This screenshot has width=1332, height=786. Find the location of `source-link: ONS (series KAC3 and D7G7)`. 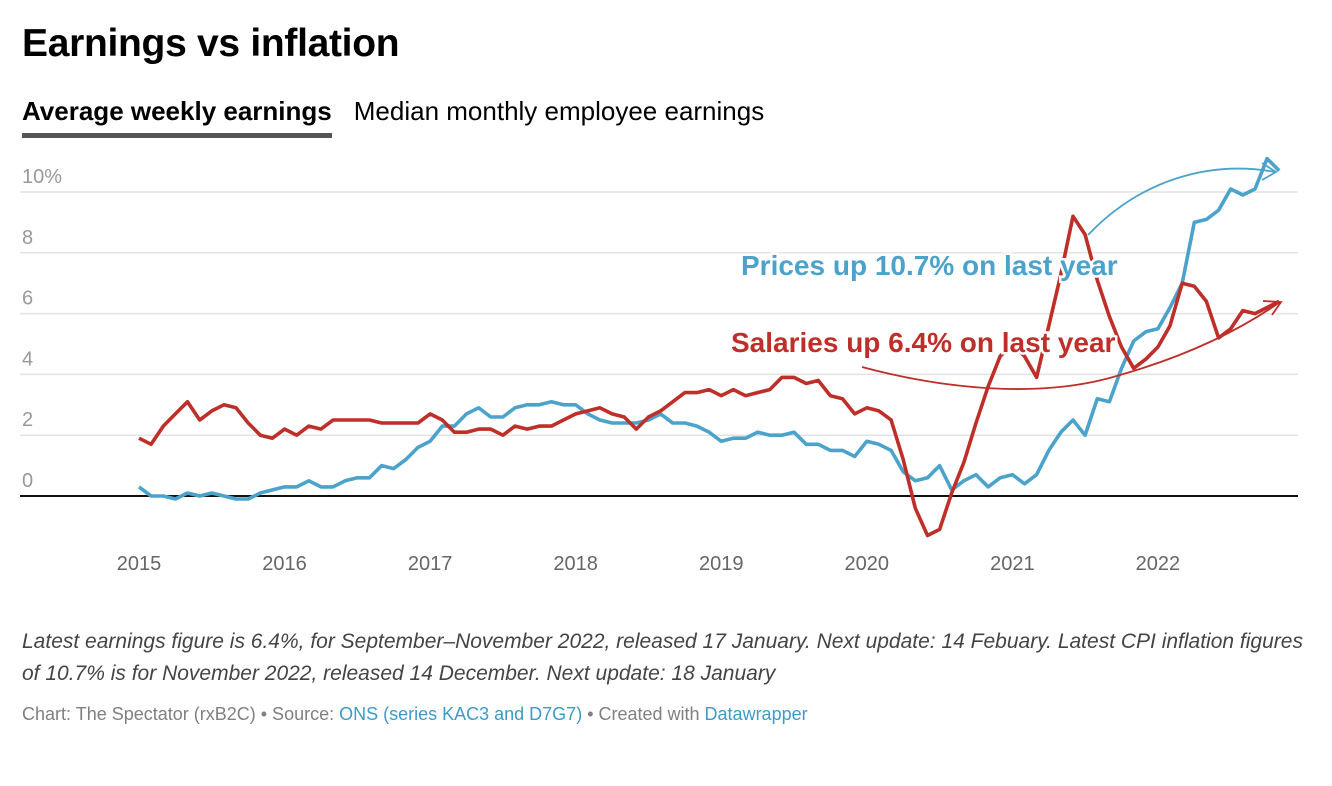

source-link: ONS (series KAC3 and D7G7) is located at coordinates (461, 714).